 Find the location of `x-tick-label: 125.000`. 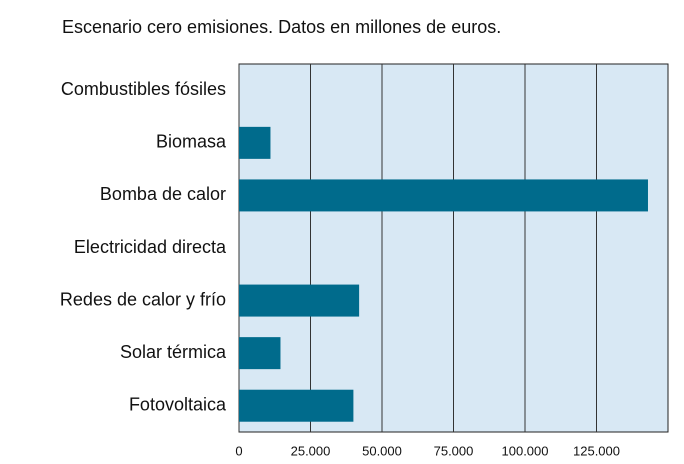

x-tick-label: 125.000 is located at coordinates (596, 450).